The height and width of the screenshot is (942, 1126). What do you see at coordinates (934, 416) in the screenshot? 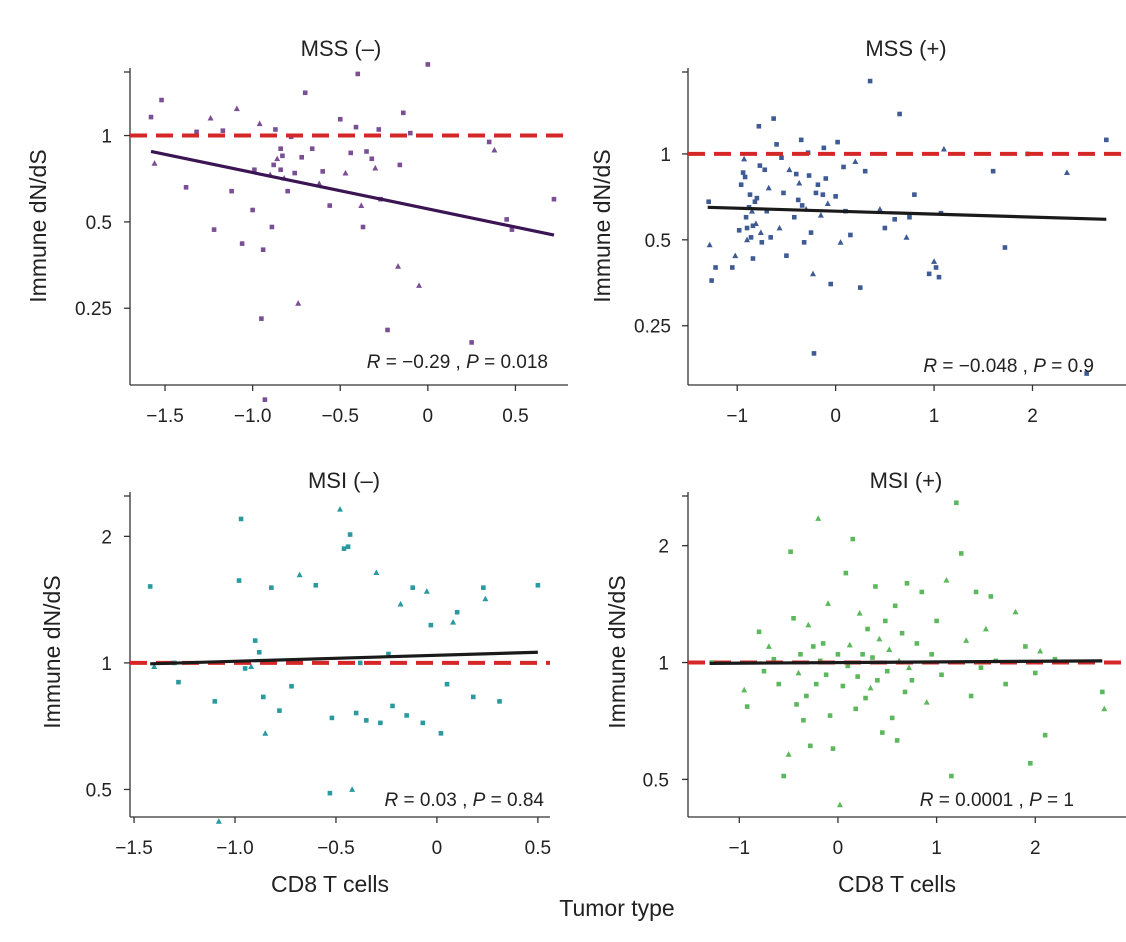
I see `x-tick-label: 1` at bounding box center [934, 416].